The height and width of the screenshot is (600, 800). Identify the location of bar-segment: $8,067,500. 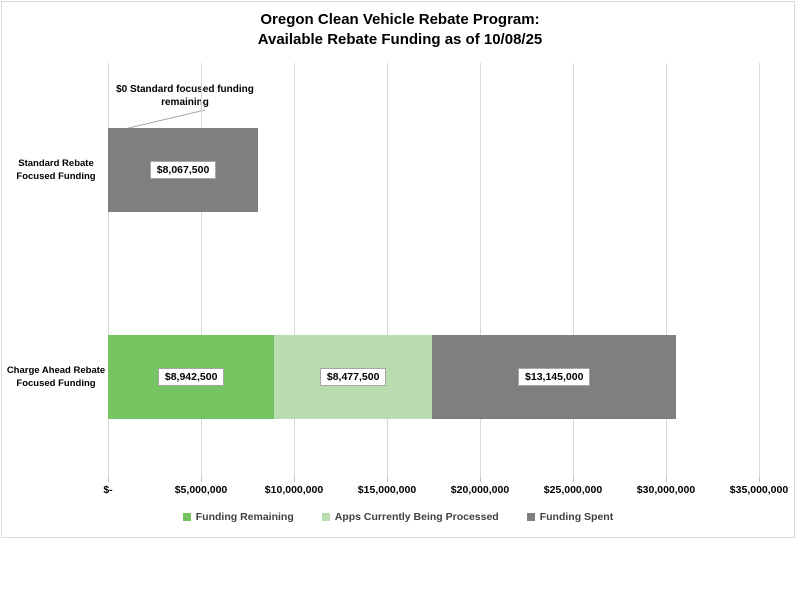
(183, 169).